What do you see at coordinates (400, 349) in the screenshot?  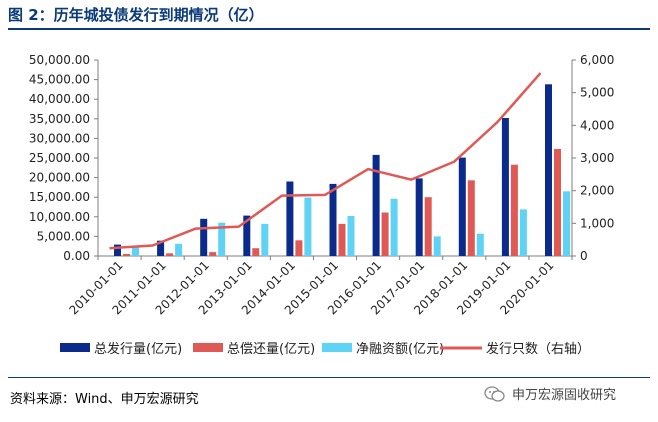 I see `legend-label: 净融资额(亿元)` at bounding box center [400, 349].